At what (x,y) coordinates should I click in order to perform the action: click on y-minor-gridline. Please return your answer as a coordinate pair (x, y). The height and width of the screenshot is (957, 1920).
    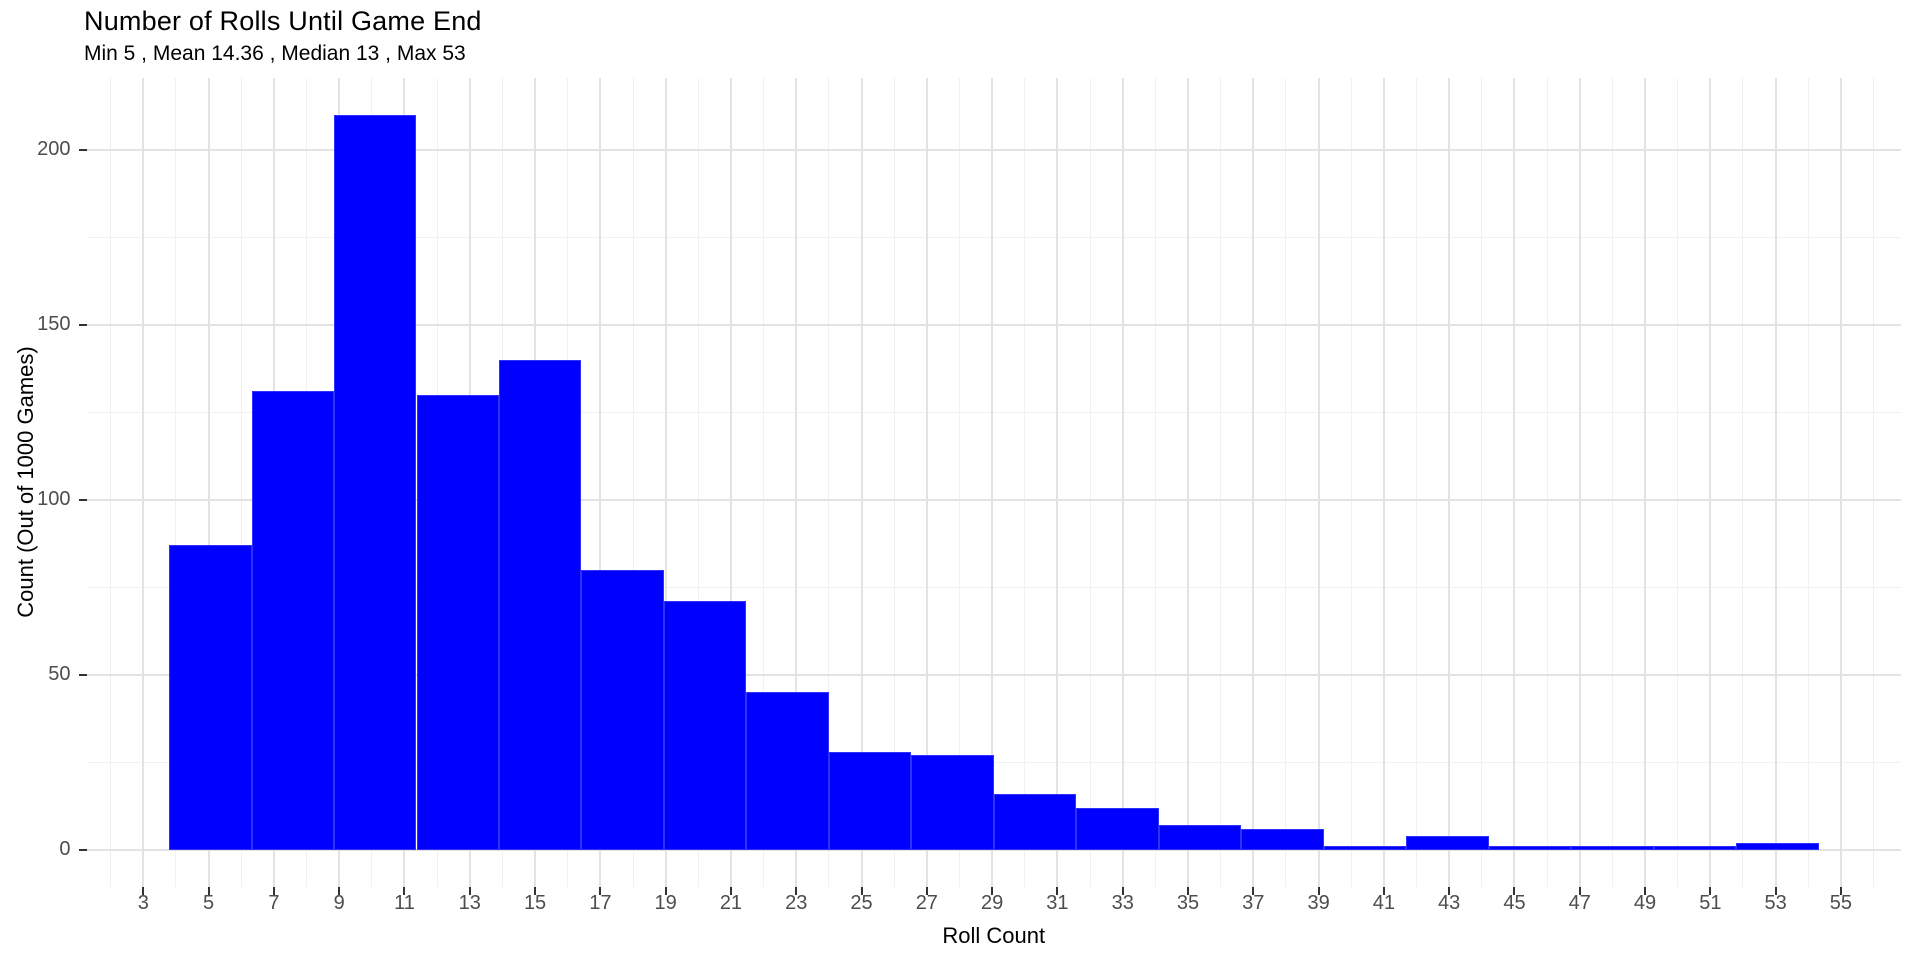
    Looking at the image, I should click on (993, 237).